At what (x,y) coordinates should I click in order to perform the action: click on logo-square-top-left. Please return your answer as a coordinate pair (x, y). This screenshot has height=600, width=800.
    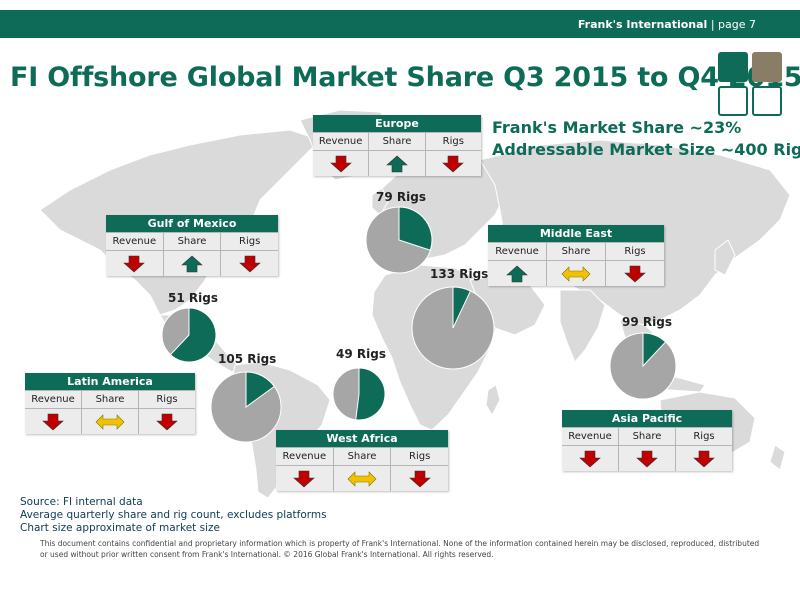
    Looking at the image, I should click on (733, 67).